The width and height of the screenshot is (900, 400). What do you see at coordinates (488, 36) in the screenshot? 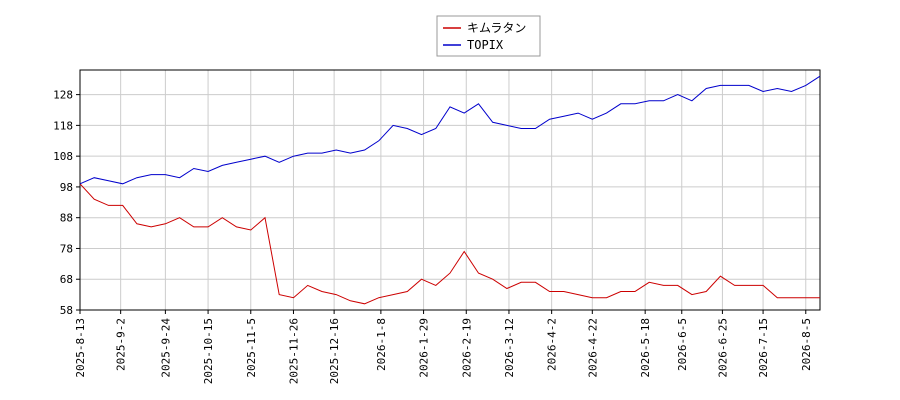
I see `legend-box` at bounding box center [488, 36].